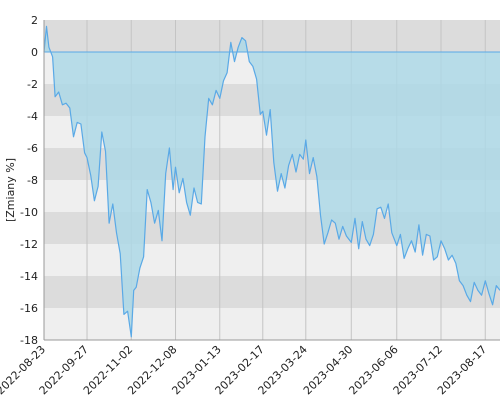 This screenshot has height=400, width=500. I want to click on y-tick-label: -6, so click(32, 148).